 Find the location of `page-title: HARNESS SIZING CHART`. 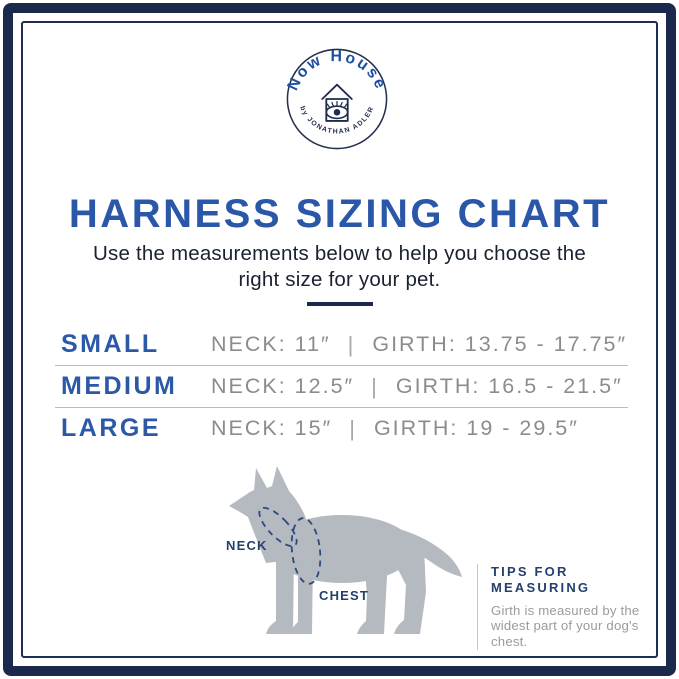

page-title: HARNESS SIZING CHART is located at coordinates (339, 214).